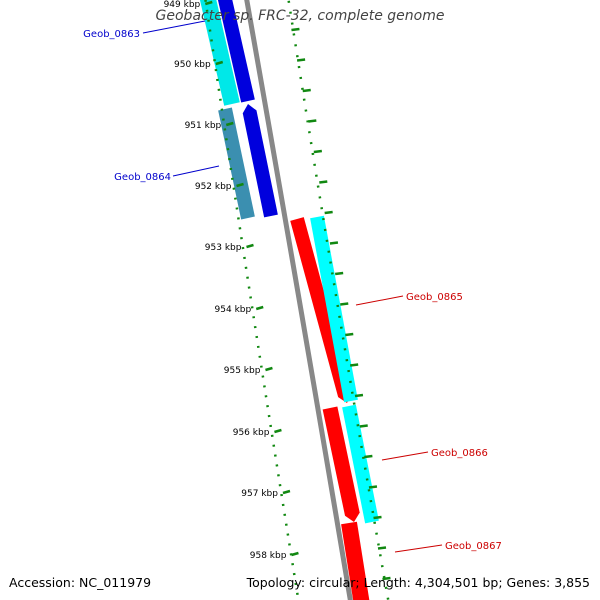 The height and width of the screenshot is (600, 600). I want to click on kbp-label: 957 kbp, so click(259, 494).